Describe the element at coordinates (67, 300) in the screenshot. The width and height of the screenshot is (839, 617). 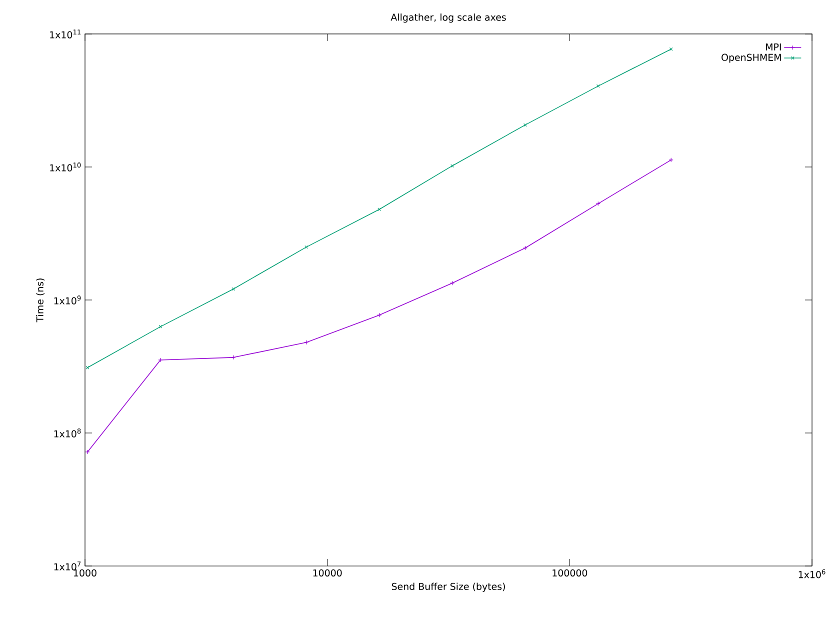
I see `y-tick-label: 1x10$^{9}$` at that location.